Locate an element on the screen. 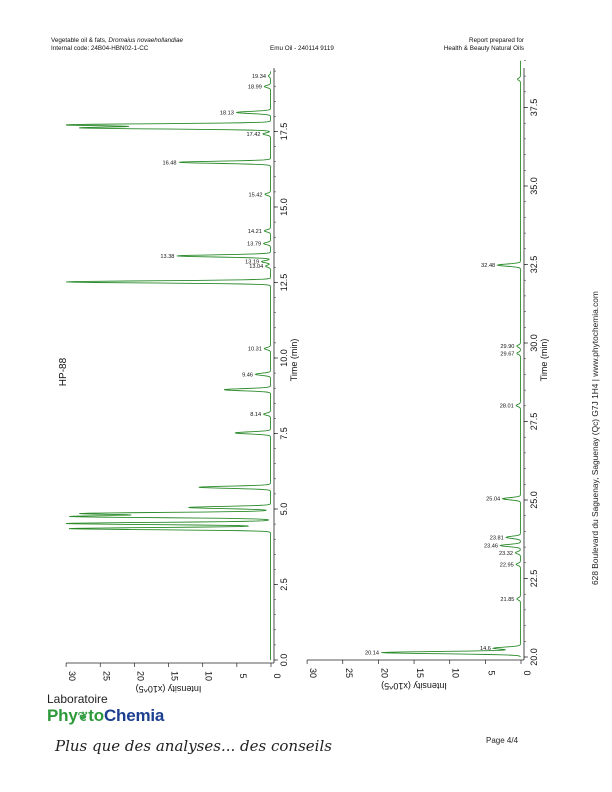 Image resolution: width=612 pixels, height=792 pixels. peak-label: 20.14 is located at coordinates (372, 654).